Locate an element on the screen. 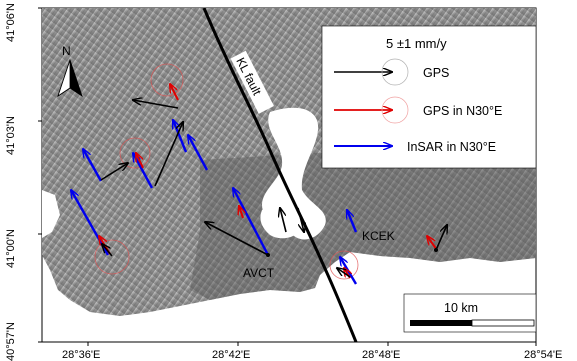 This screenshot has width=577, height=361. y-tick-label: 41°06'N is located at coordinates (11, 22).